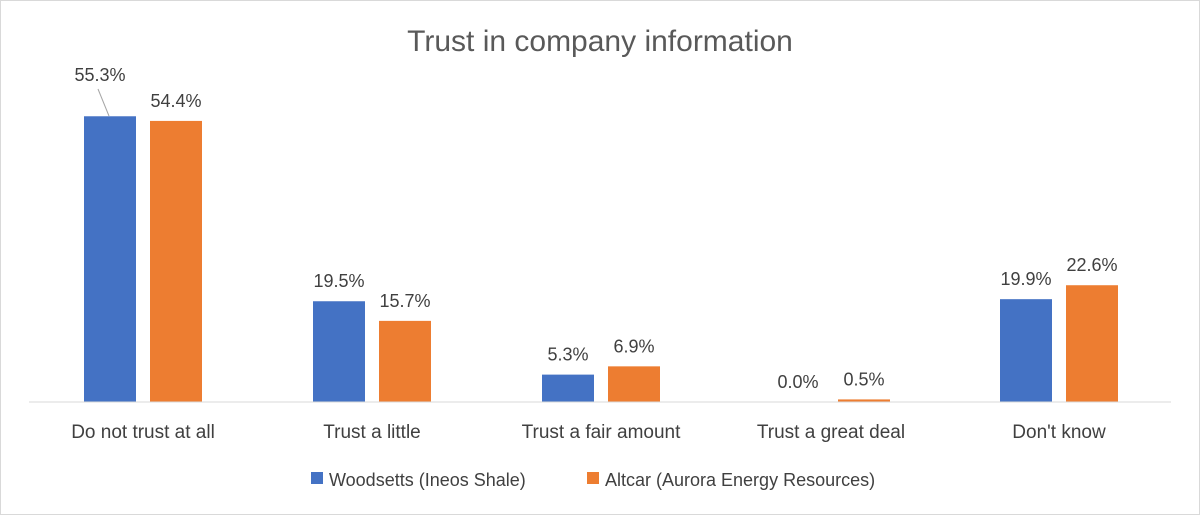 The width and height of the screenshot is (1200, 516). Describe the element at coordinates (317, 478) in the screenshot. I see `legend-swatch-woodsetts` at that location.